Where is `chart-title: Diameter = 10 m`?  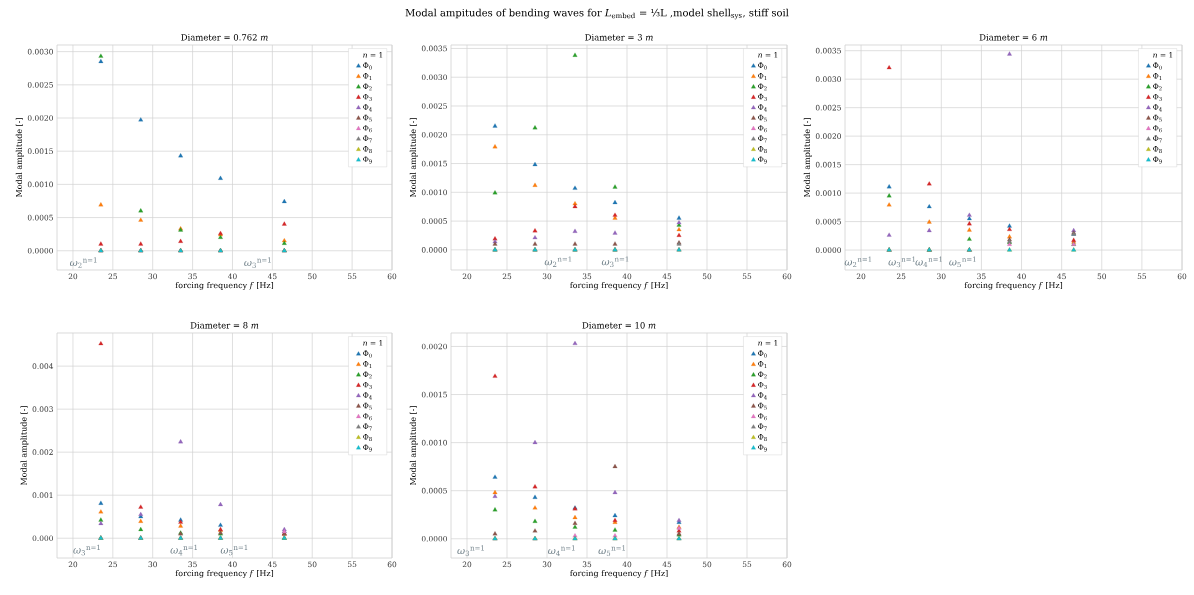 chart-title: Diameter = 10 m is located at coordinates (619, 325).